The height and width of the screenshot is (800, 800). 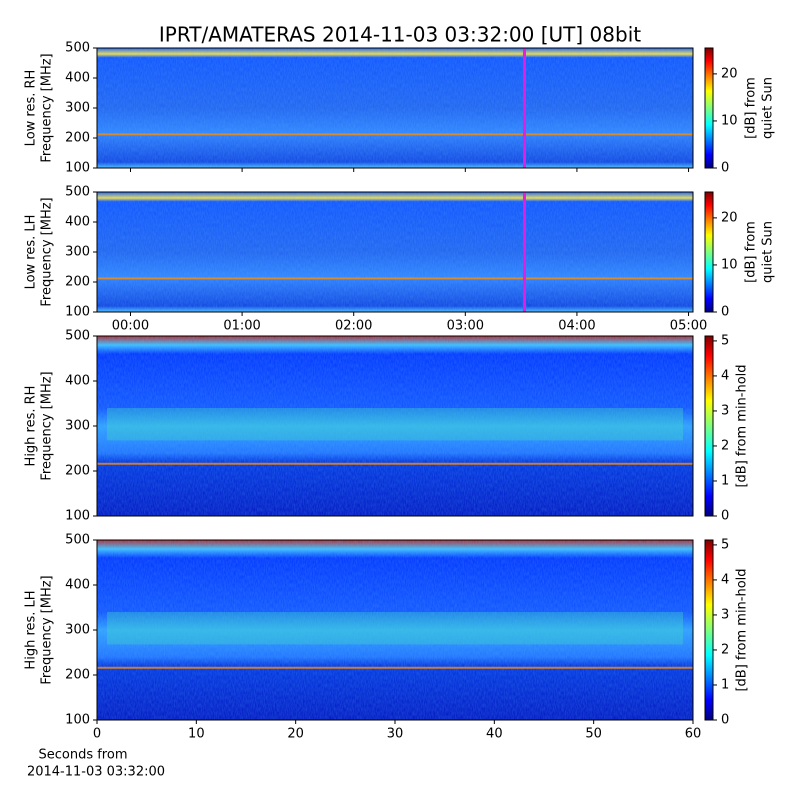 What do you see at coordinates (465, 326) in the screenshot?
I see `x-tick-label: 03:00` at bounding box center [465, 326].